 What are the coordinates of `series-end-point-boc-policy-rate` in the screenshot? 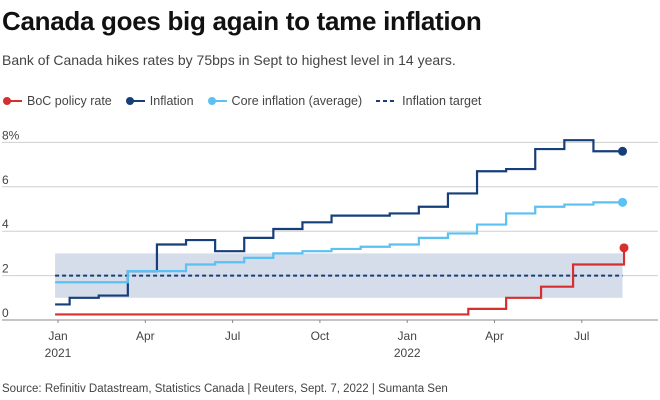 It's located at (624, 248).